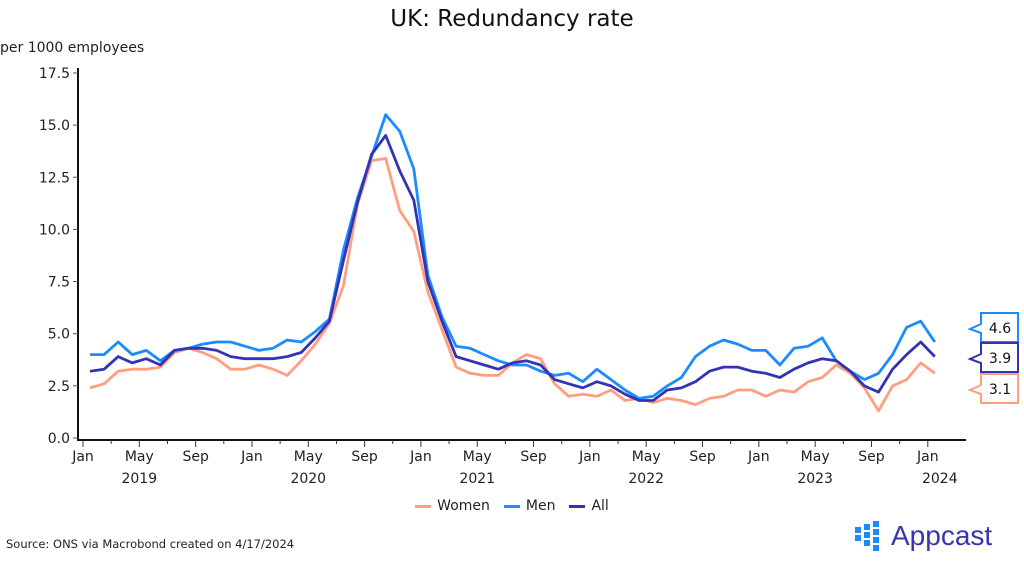 The width and height of the screenshot is (1024, 564). Describe the element at coordinates (1000, 390) in the screenshot. I see `end-value-label: 3.1` at that location.